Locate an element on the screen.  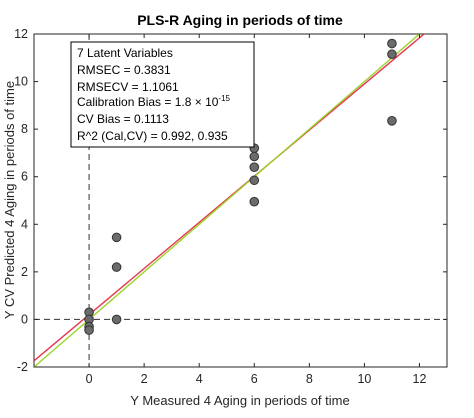
x-tick-label: 12 is located at coordinates (420, 379).